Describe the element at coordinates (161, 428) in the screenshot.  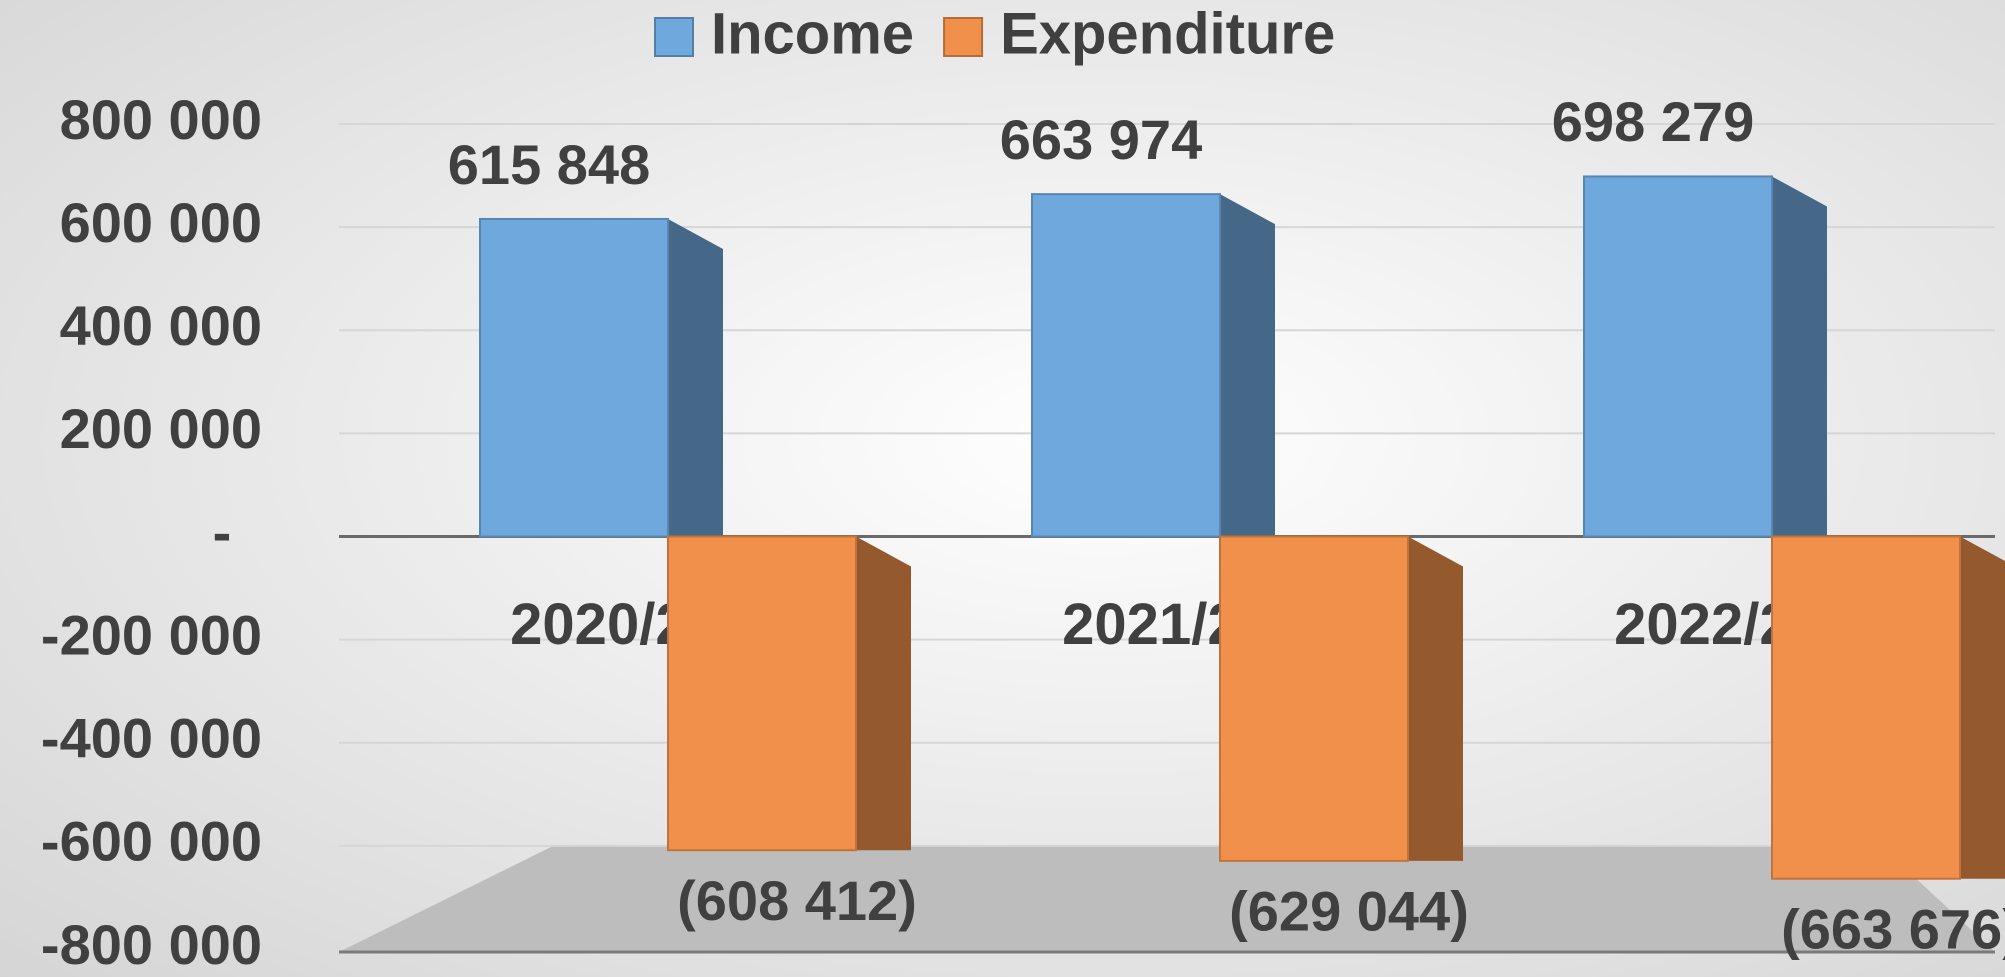
I see `y-tick-label: 200 000` at that location.